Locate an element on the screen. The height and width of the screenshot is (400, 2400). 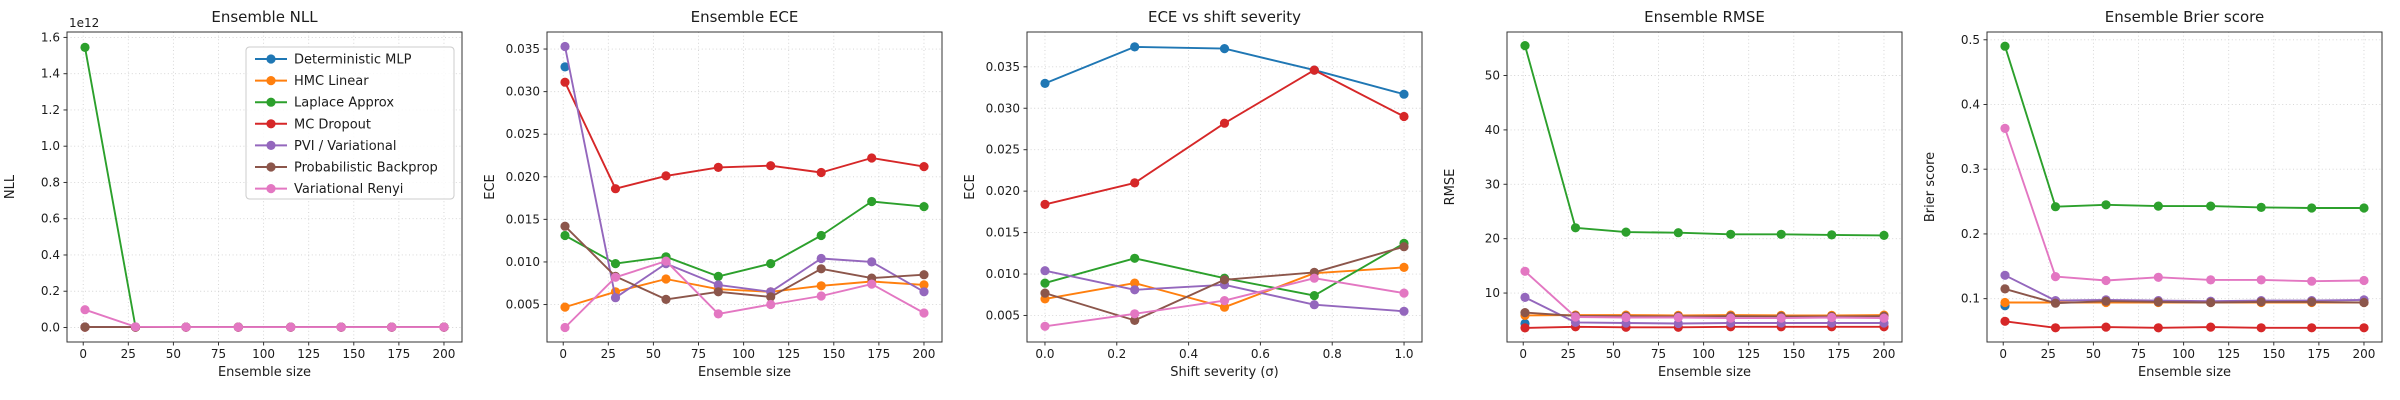
series-probabilistic-backprop is located at coordinates (2184, 296).